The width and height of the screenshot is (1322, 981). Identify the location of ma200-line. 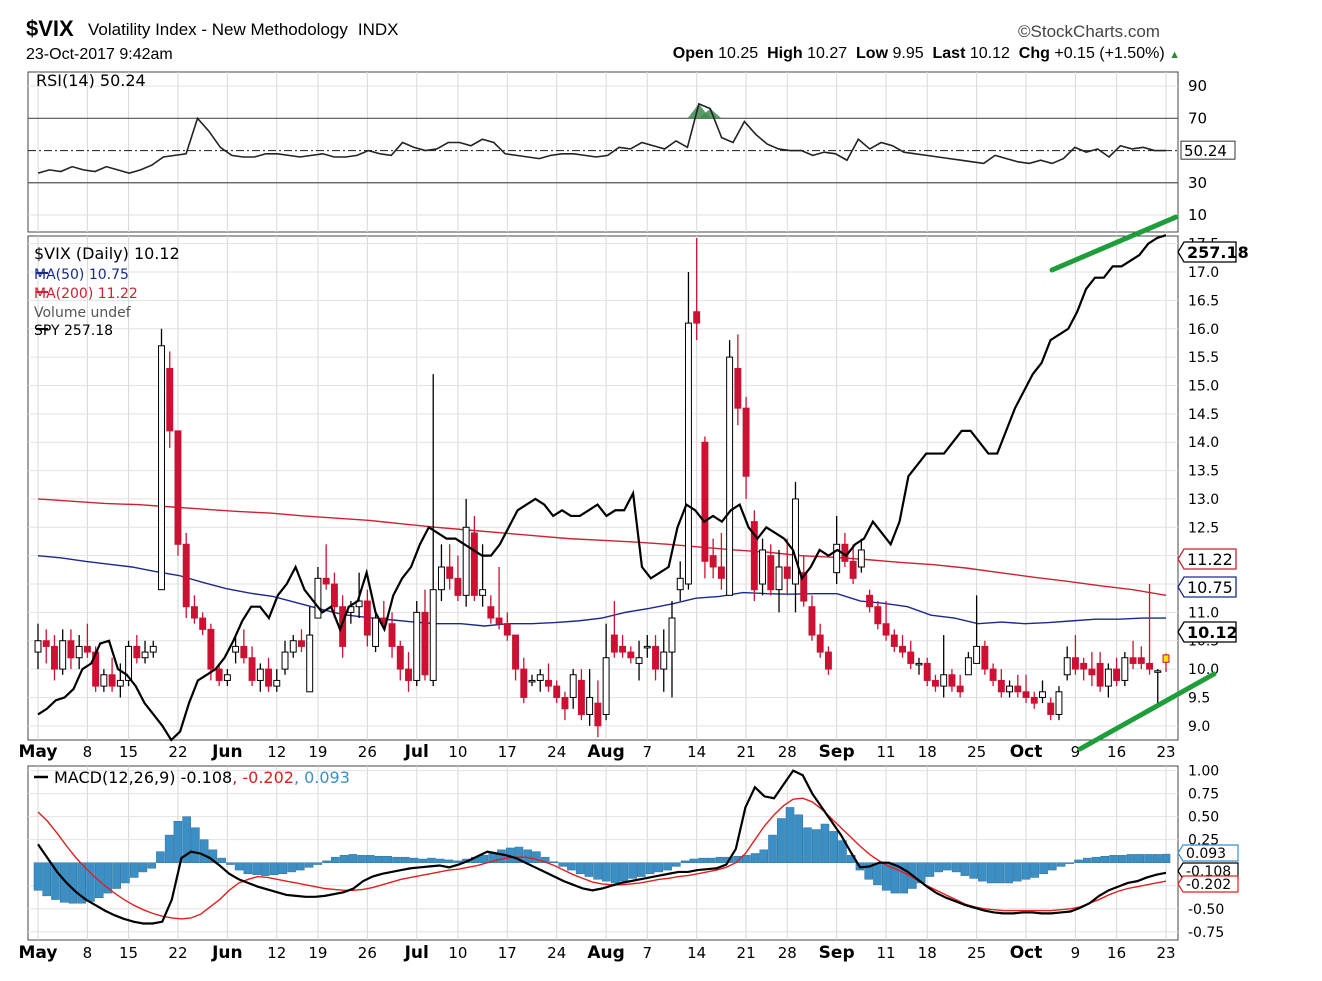
(602, 547).